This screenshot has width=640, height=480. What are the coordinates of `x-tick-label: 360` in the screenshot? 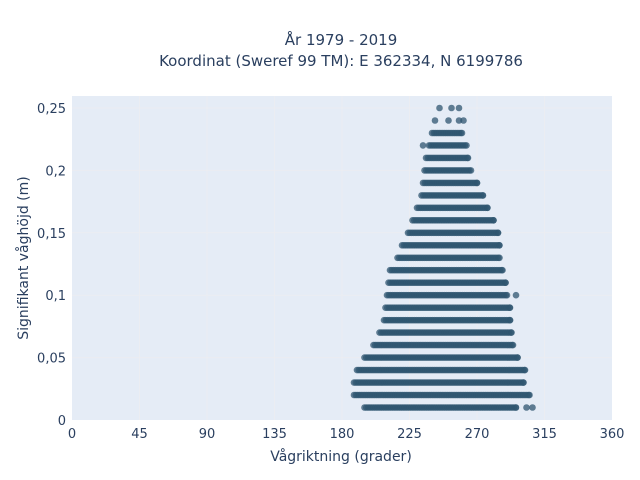 It's located at (612, 434).